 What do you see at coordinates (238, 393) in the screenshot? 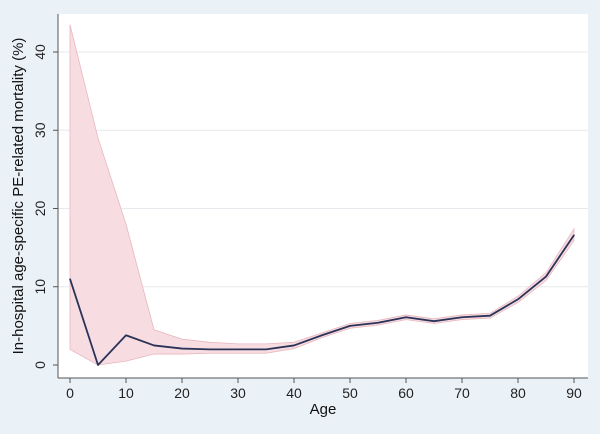
I see `x-tick-label: 30` at bounding box center [238, 393].